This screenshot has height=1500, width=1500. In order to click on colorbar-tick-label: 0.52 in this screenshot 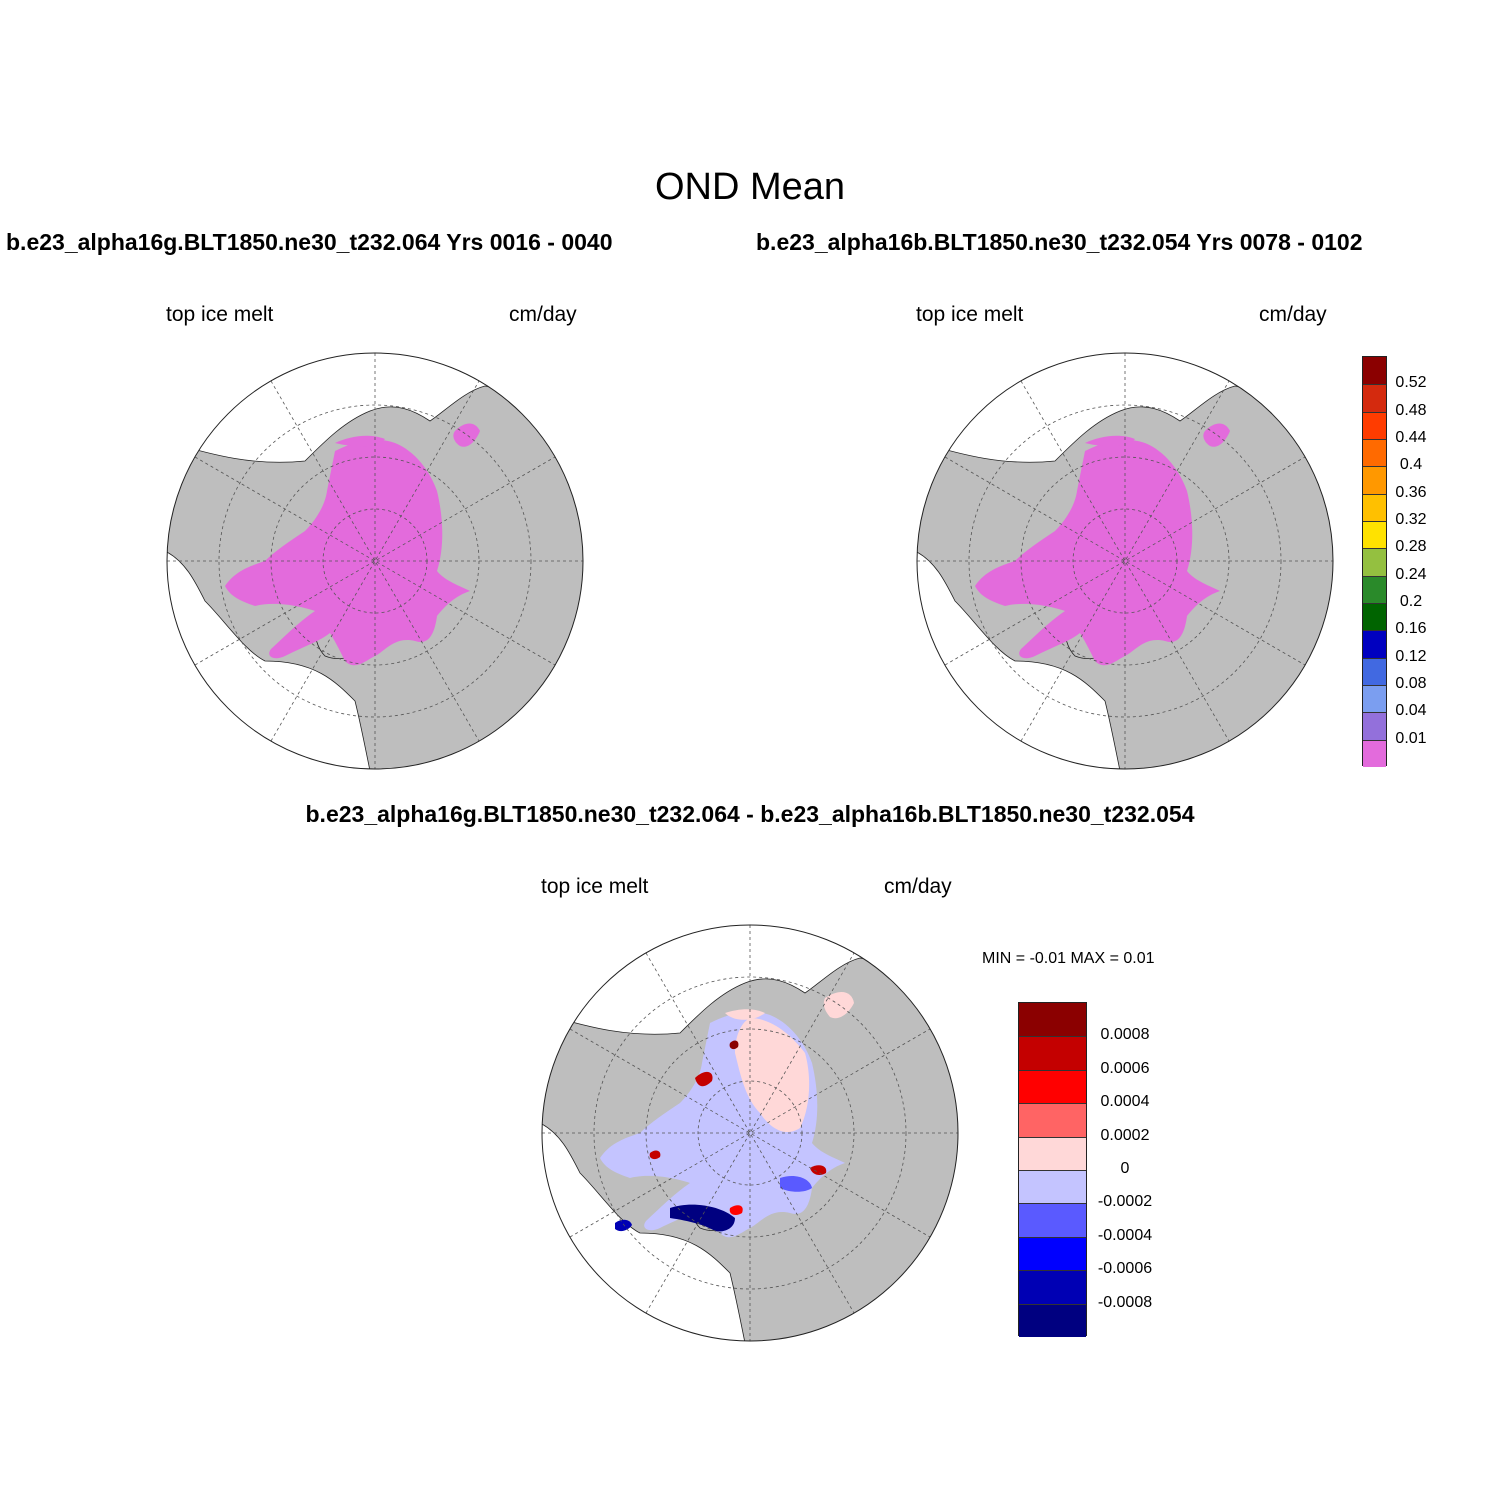, I will do `click(1411, 383)`.